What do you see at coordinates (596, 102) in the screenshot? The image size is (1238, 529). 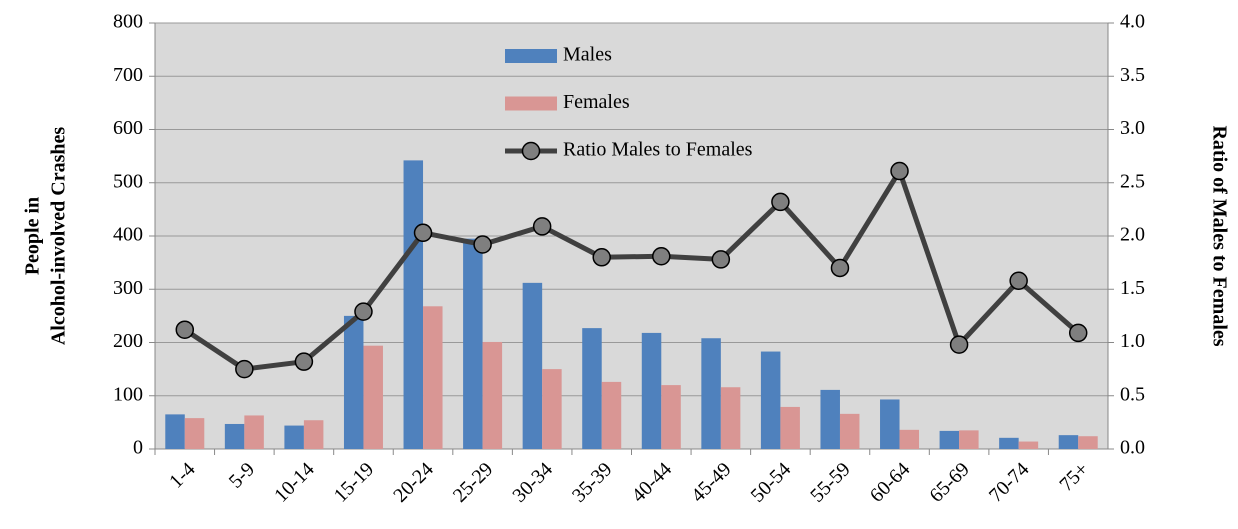 I see `legend-label: Females` at bounding box center [596, 102].